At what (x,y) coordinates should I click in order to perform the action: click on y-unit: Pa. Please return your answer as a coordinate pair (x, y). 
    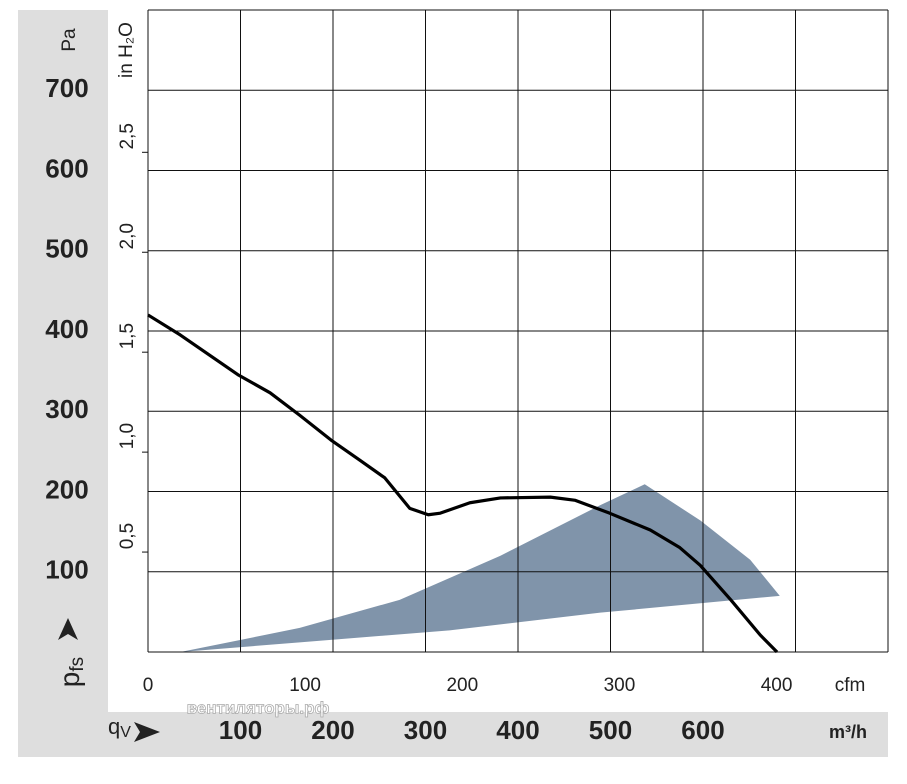
    Looking at the image, I should click on (69, 40).